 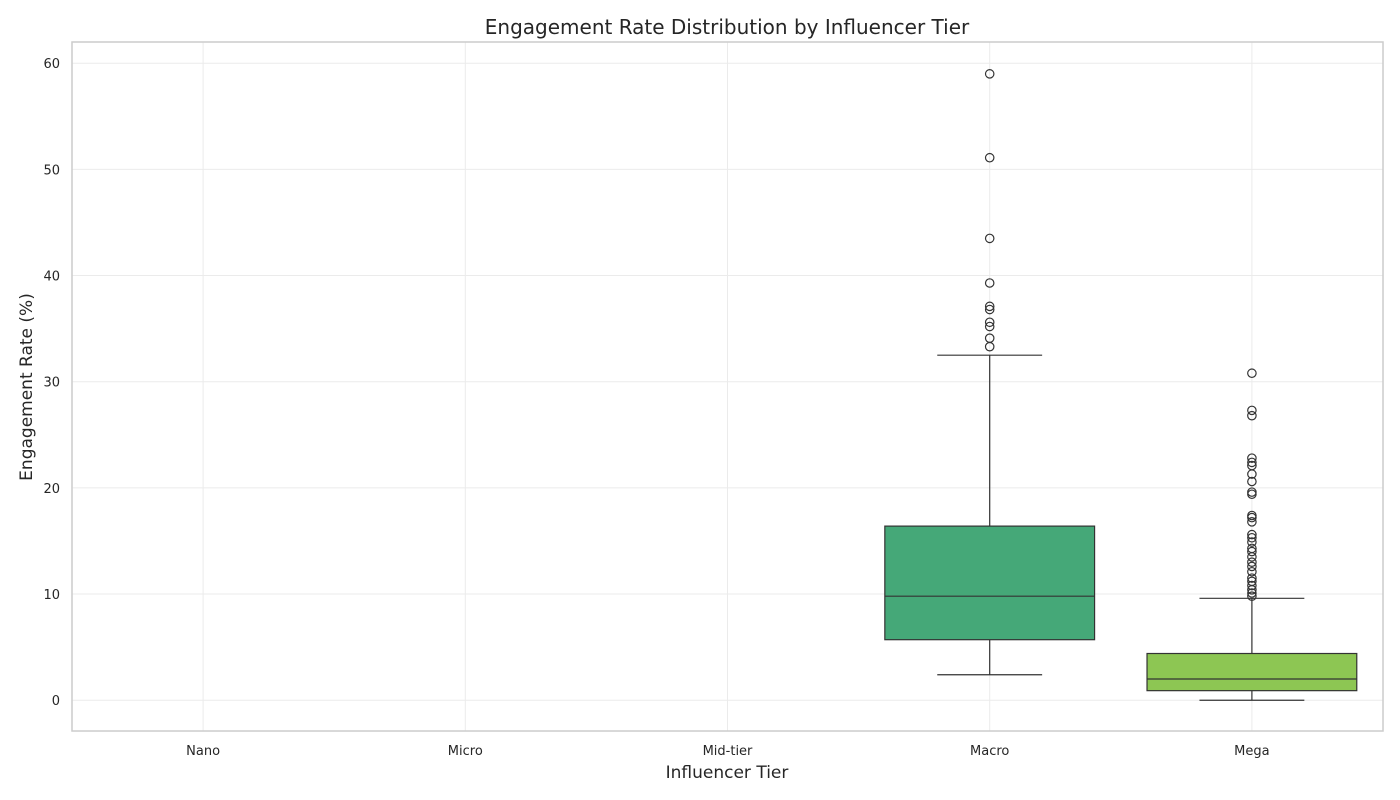 I want to click on x-axis-label: Influencer Tier, so click(x=727, y=773).